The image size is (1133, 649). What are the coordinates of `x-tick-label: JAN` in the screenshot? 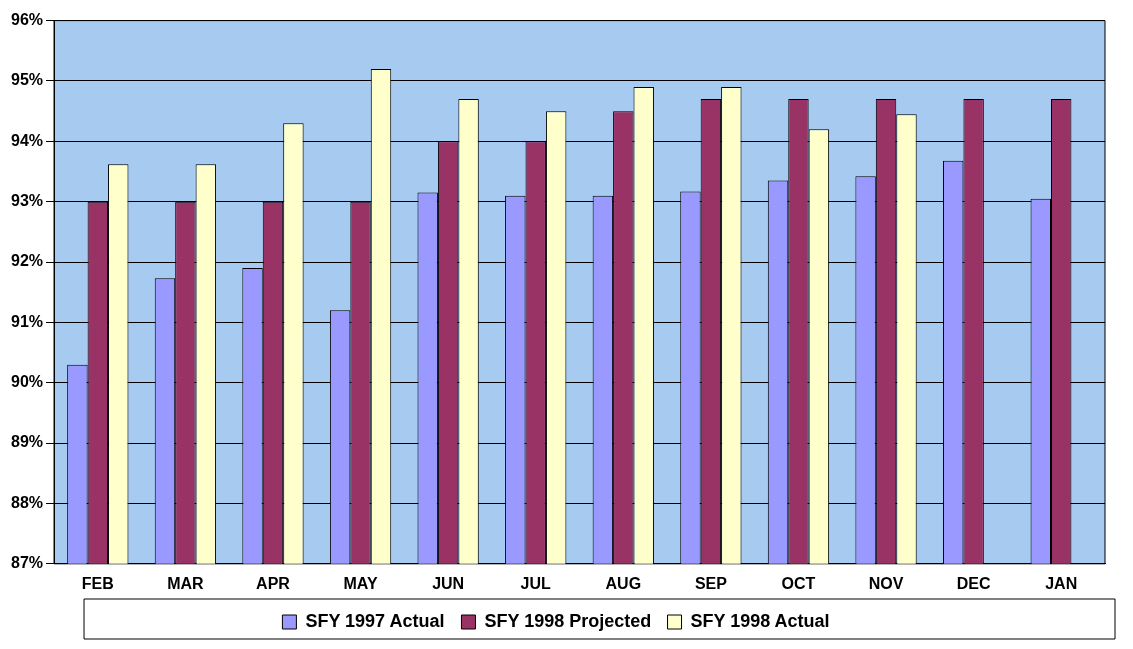 It's located at (1061, 583).